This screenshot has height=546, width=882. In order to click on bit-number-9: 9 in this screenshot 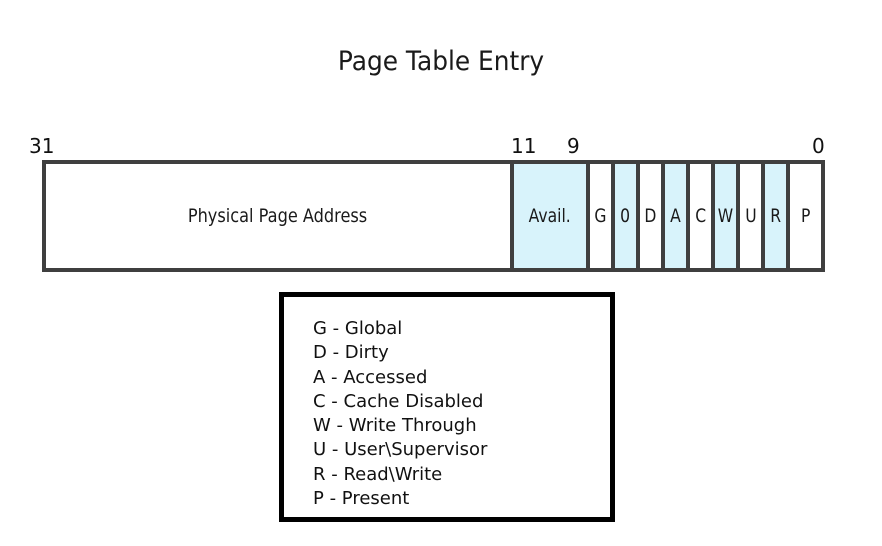, I will do `click(573, 146)`.